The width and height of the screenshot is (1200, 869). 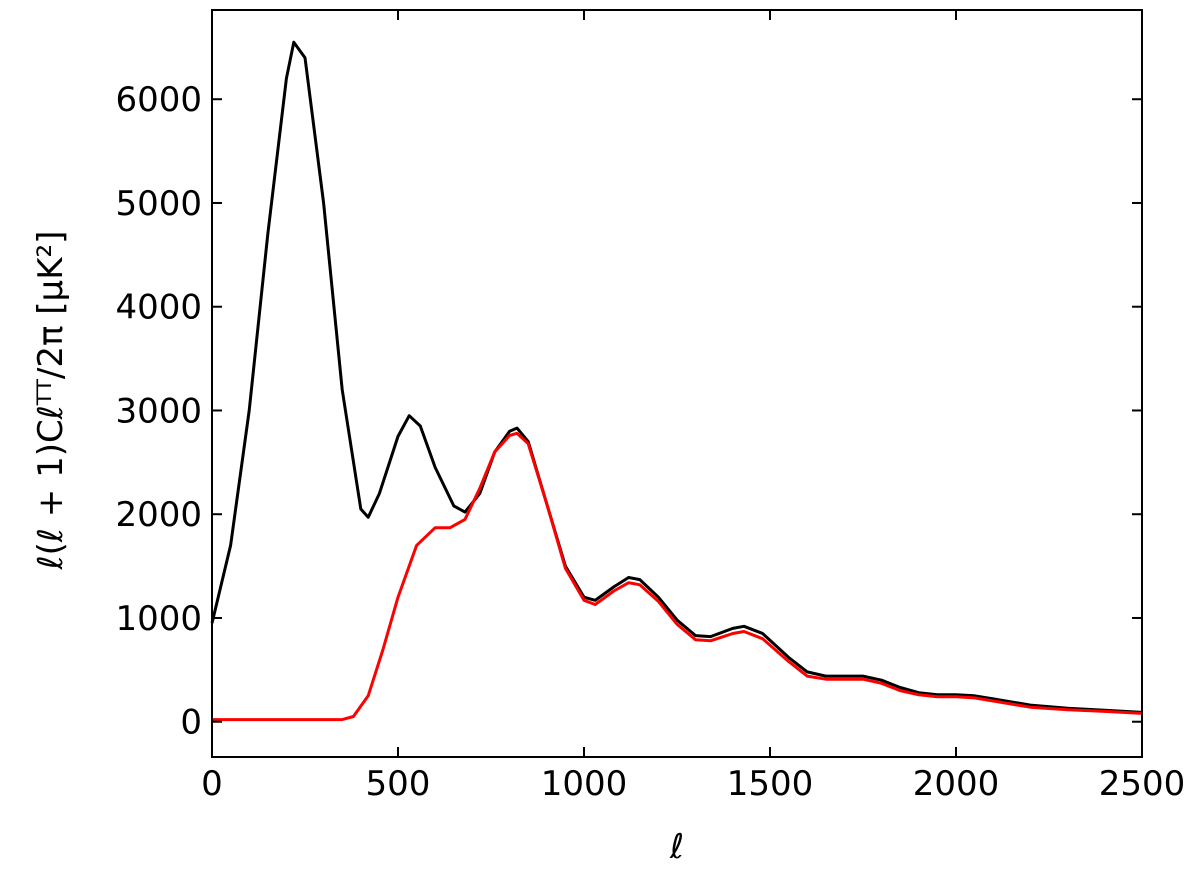 I want to click on y-tick-label: 0, so click(x=191, y=723).